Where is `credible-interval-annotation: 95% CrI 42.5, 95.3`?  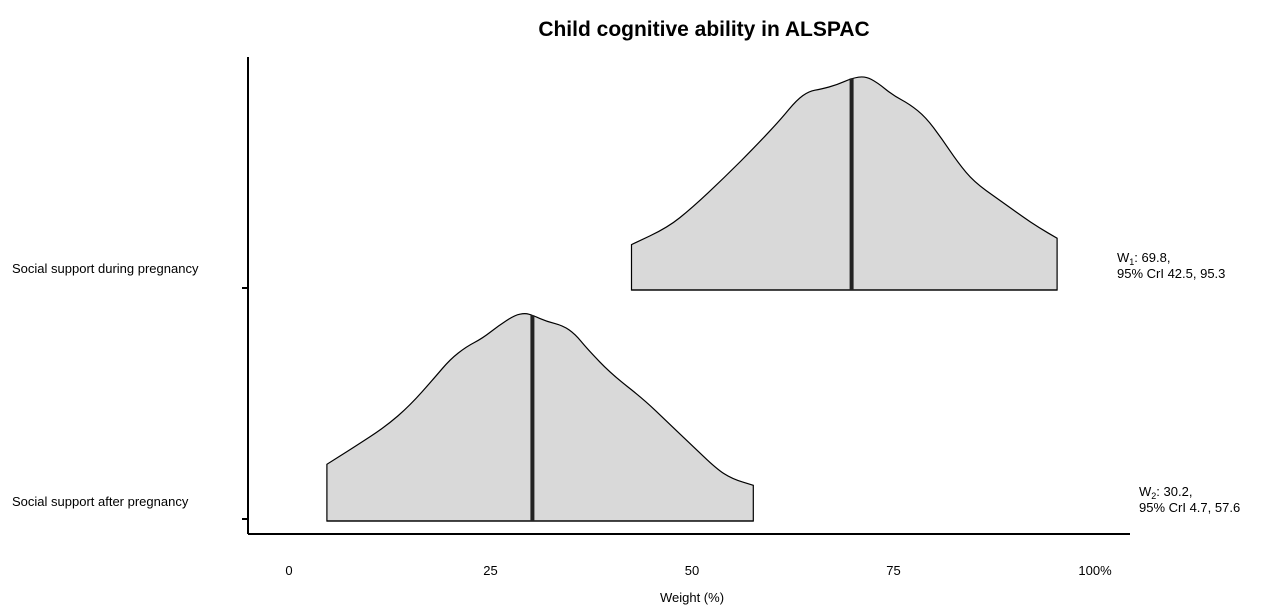
credible-interval-annotation: 95% CrI 42.5, 95.3 is located at coordinates (1171, 273).